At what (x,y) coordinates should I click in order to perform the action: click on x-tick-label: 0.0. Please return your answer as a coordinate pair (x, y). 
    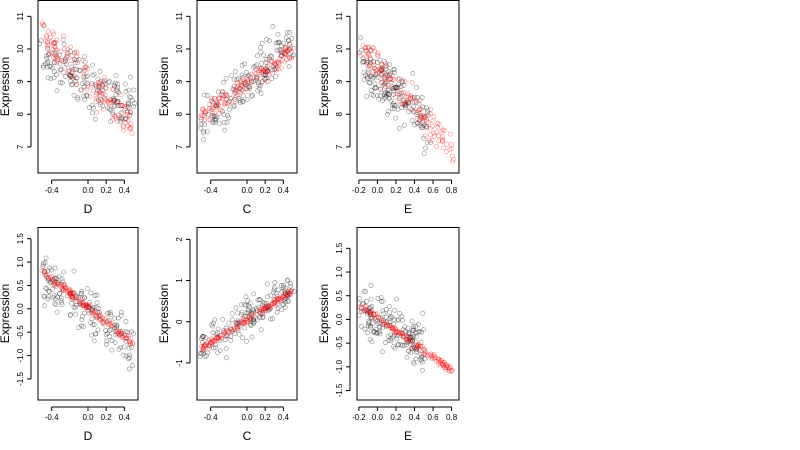
    Looking at the image, I should click on (88, 417).